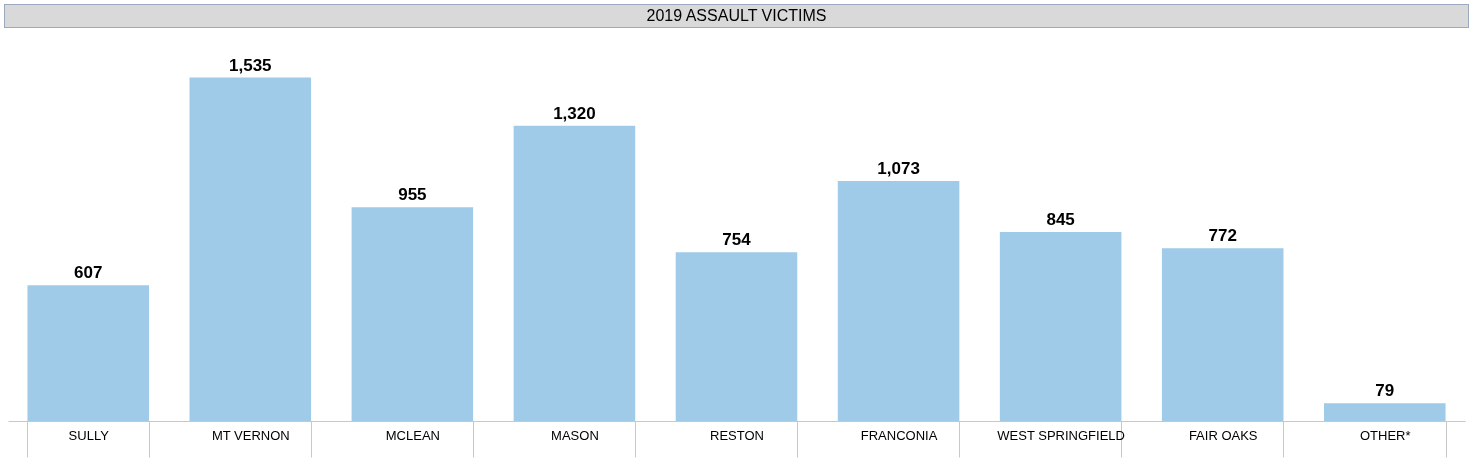  I want to click on x-tick-label: SULLY, so click(89, 435).